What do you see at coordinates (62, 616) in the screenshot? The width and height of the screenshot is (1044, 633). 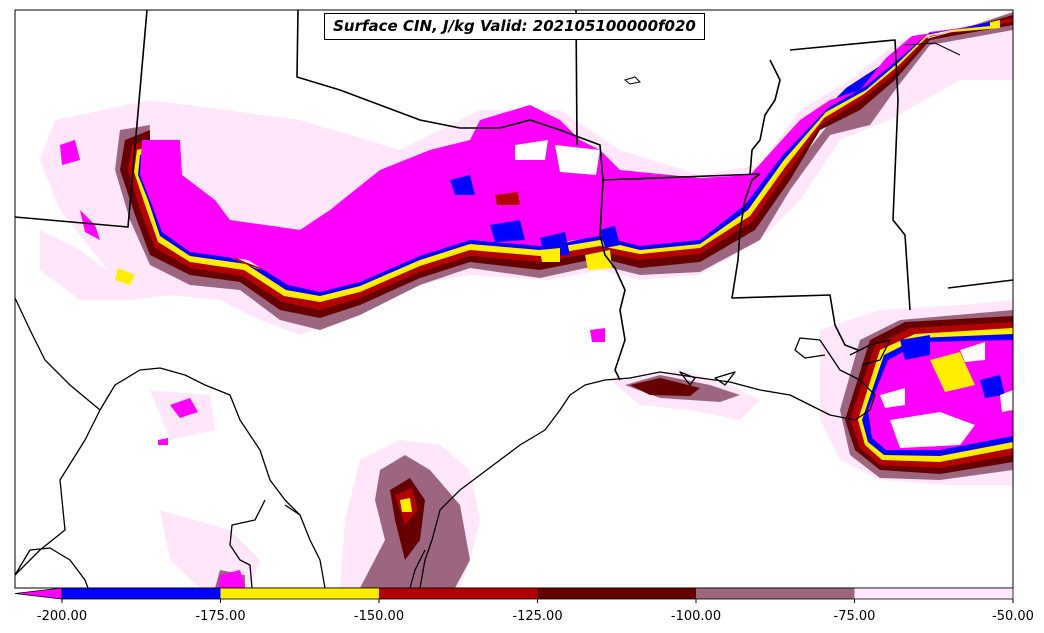 I see `colorbar-tick-label-0: -200.00` at bounding box center [62, 616].